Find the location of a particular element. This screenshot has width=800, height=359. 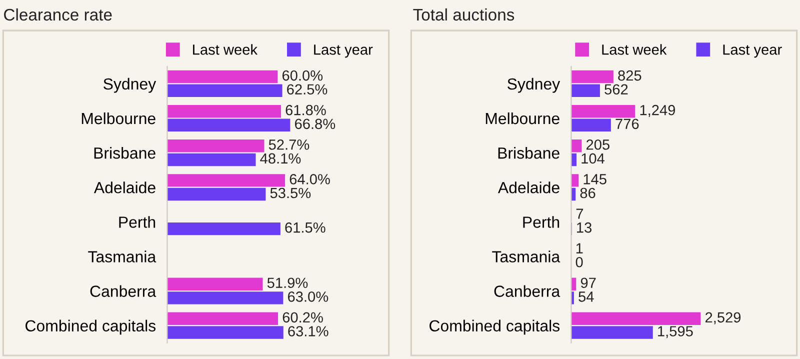

data-label: 145 is located at coordinates (595, 179).